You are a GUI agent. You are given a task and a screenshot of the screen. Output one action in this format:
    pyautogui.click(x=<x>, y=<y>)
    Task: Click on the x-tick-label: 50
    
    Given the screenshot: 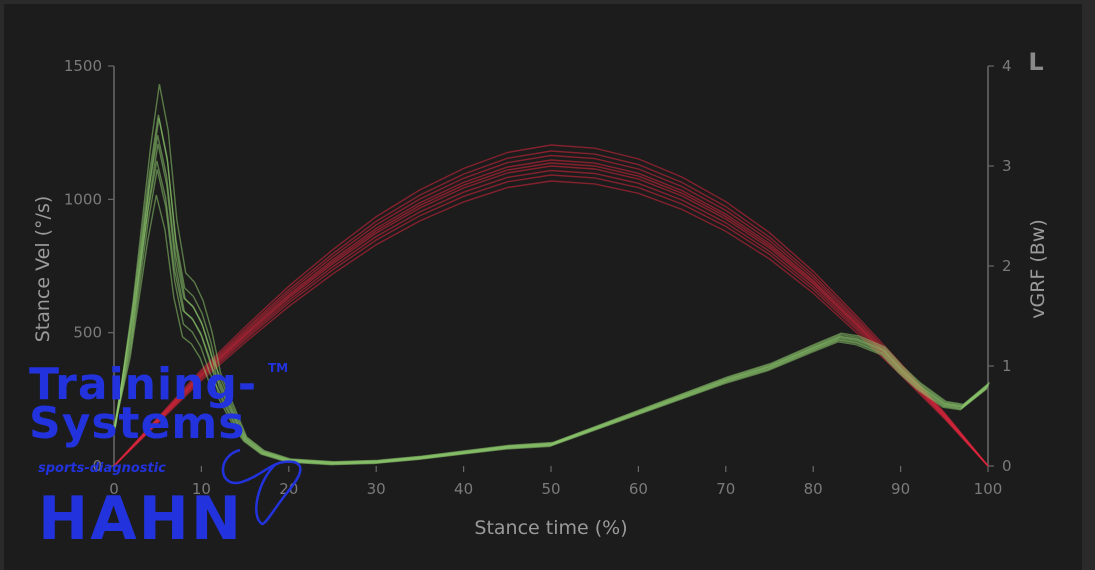 What is the action you would take?
    pyautogui.click(x=550, y=489)
    